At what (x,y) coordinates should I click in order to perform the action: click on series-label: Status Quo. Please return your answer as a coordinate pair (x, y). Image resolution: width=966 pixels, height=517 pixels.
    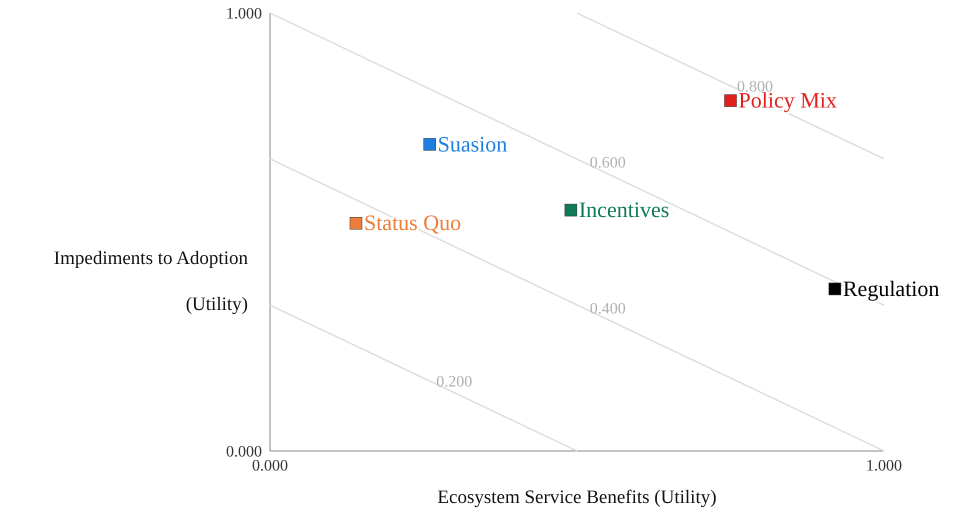
    Looking at the image, I should click on (413, 223).